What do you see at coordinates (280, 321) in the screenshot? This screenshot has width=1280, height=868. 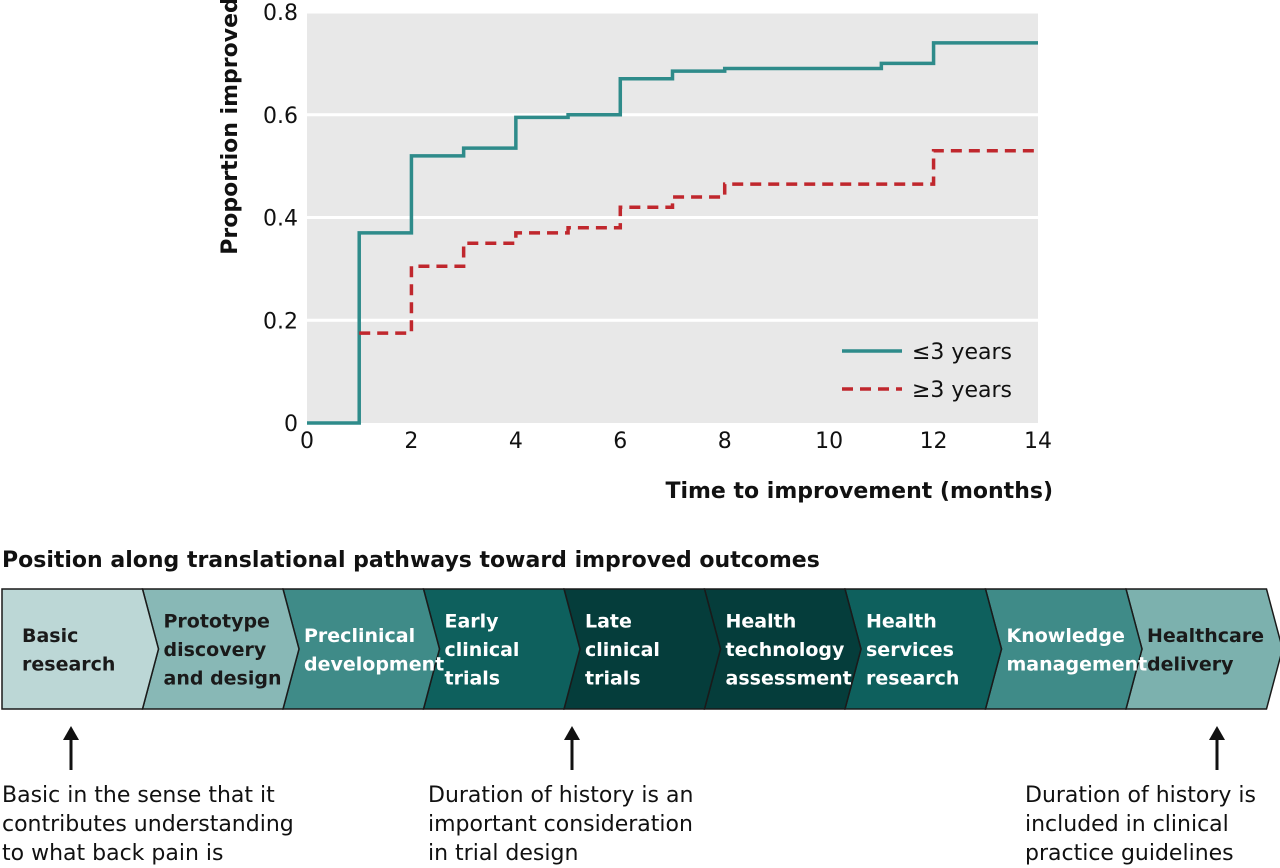 I see `y-tick-label: 0.2` at bounding box center [280, 321].